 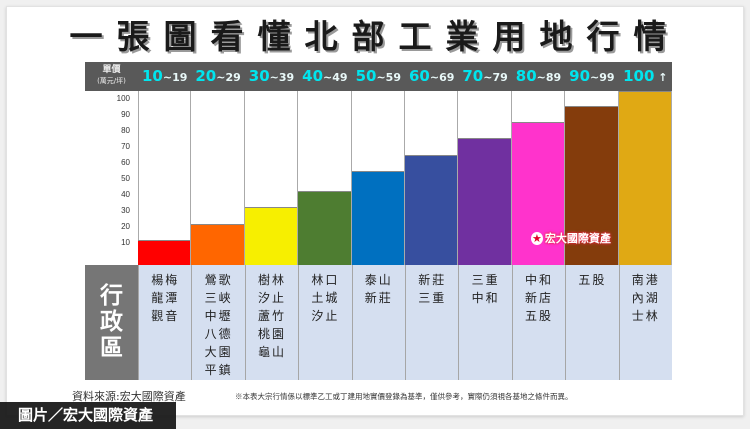 I want to click on district-name: 桃園, so click(x=271, y=334).